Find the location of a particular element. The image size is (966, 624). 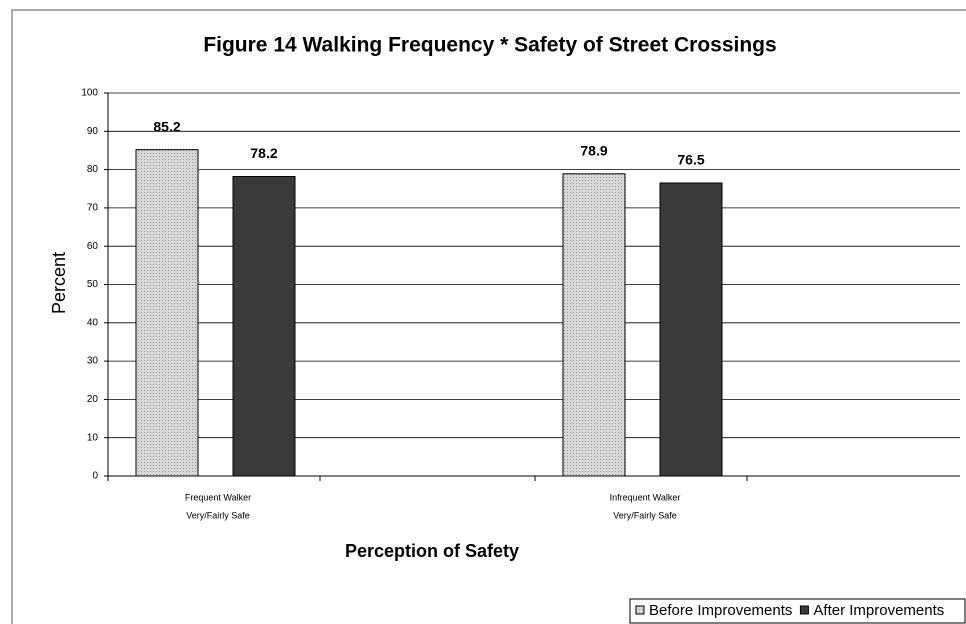

x-tick-label: Frequent Walker is located at coordinates (218, 497).